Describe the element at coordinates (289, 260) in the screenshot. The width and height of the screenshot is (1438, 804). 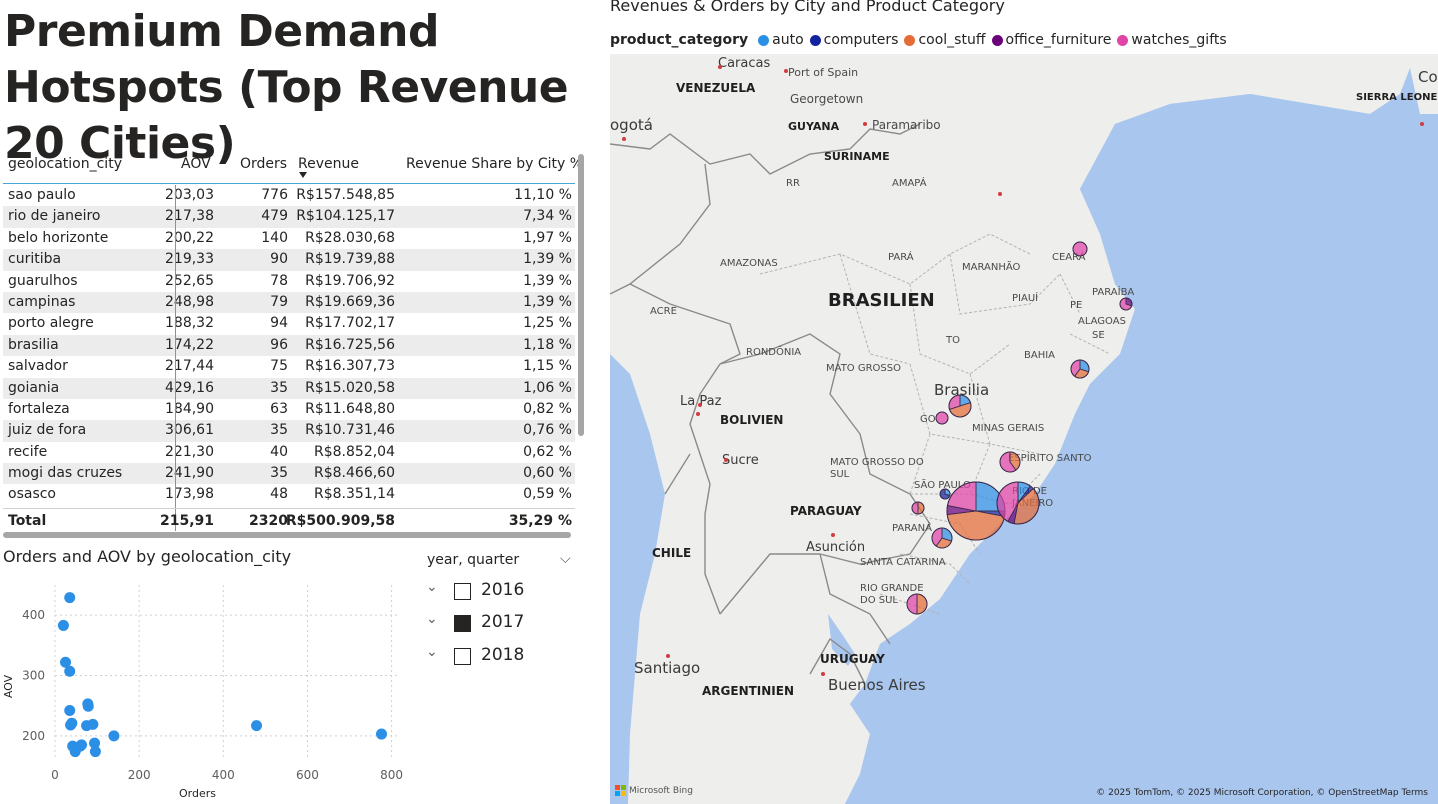
I see `table-row: curitiba 219,33 90 R$19.739,88 1,39 %` at that location.